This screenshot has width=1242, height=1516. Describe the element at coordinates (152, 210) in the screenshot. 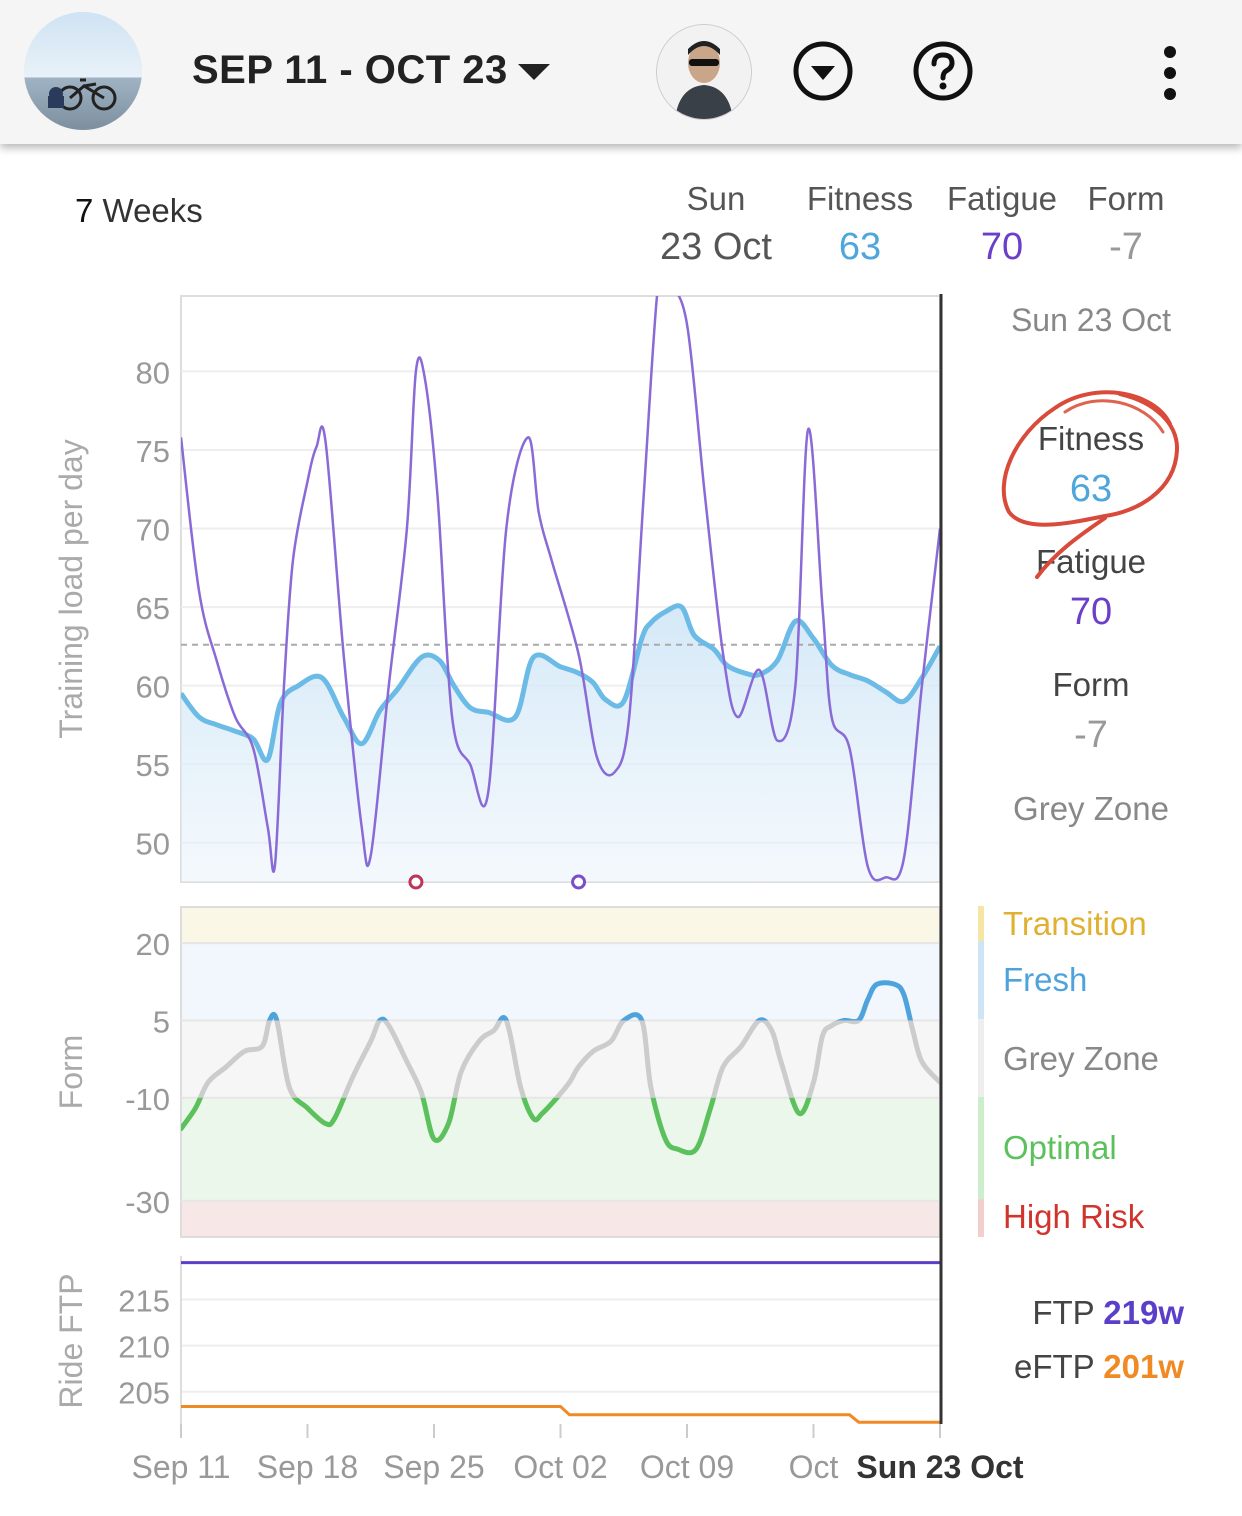

I see `weeks-label: Weeks` at that location.